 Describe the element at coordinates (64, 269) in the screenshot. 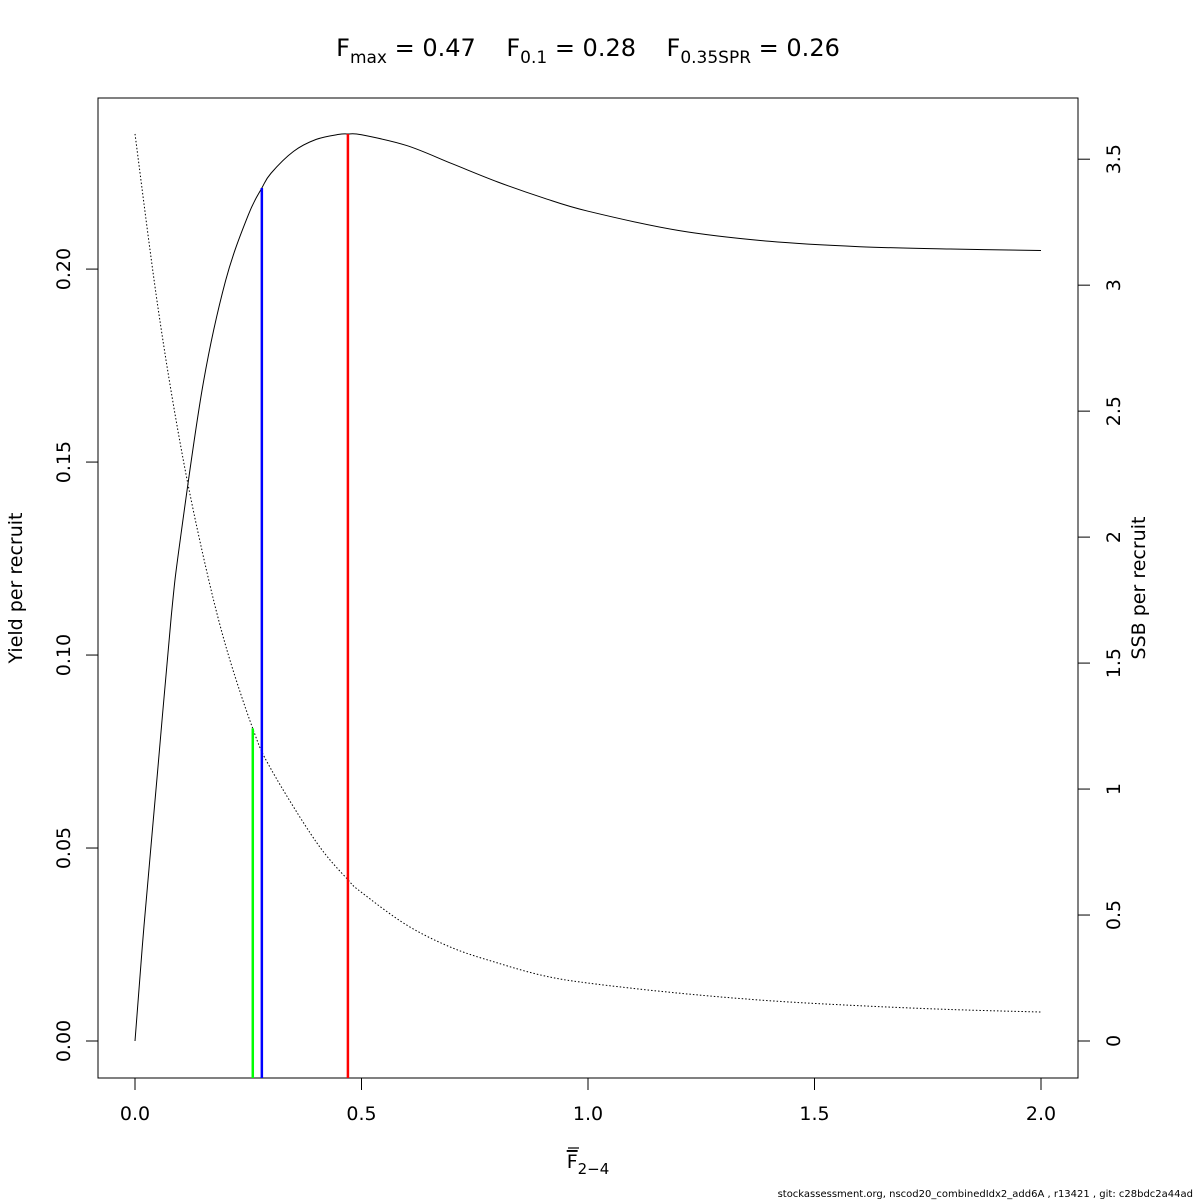

I see `y-left-tick-label: 0.20` at that location.